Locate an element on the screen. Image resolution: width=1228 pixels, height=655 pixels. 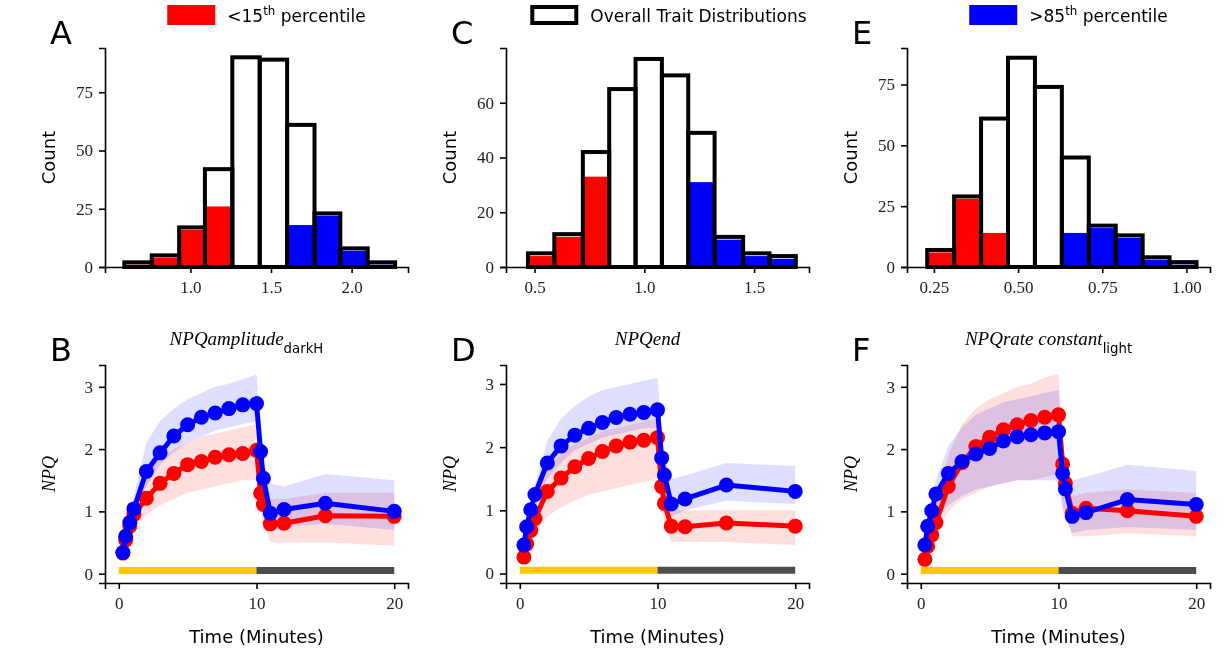
legend-label: <15$^{th}$ percentile is located at coordinates (296, 15).